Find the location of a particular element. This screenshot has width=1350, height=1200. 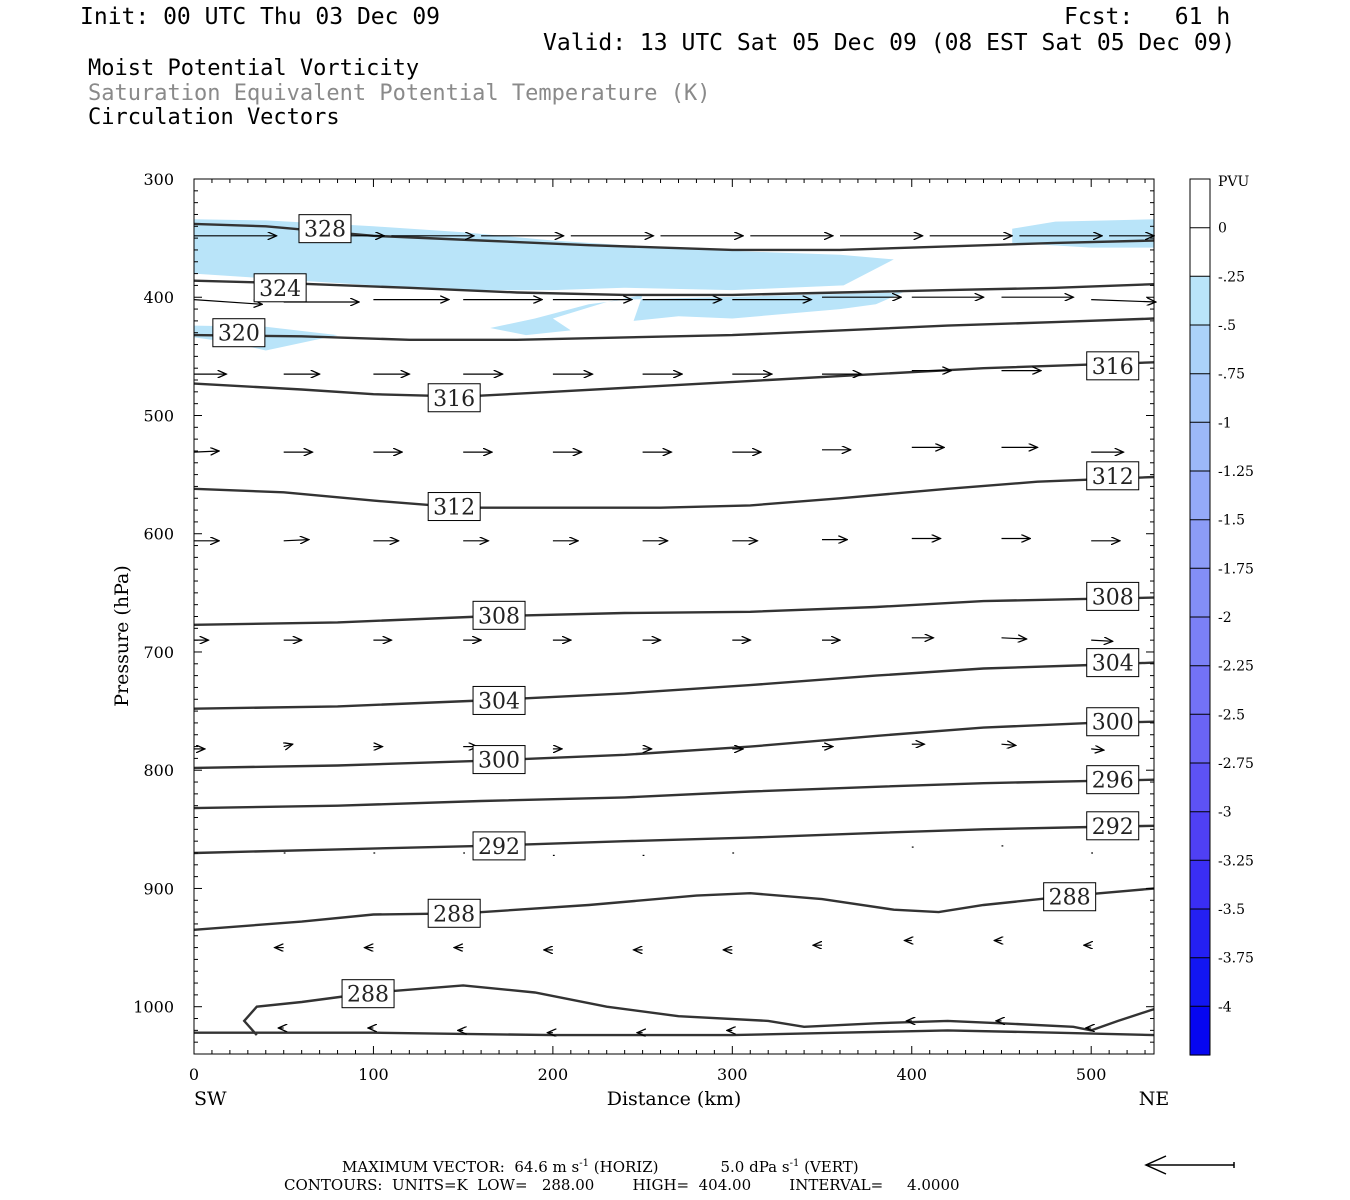

title-mpv: Moist Potential Vorticity is located at coordinates (254, 68).